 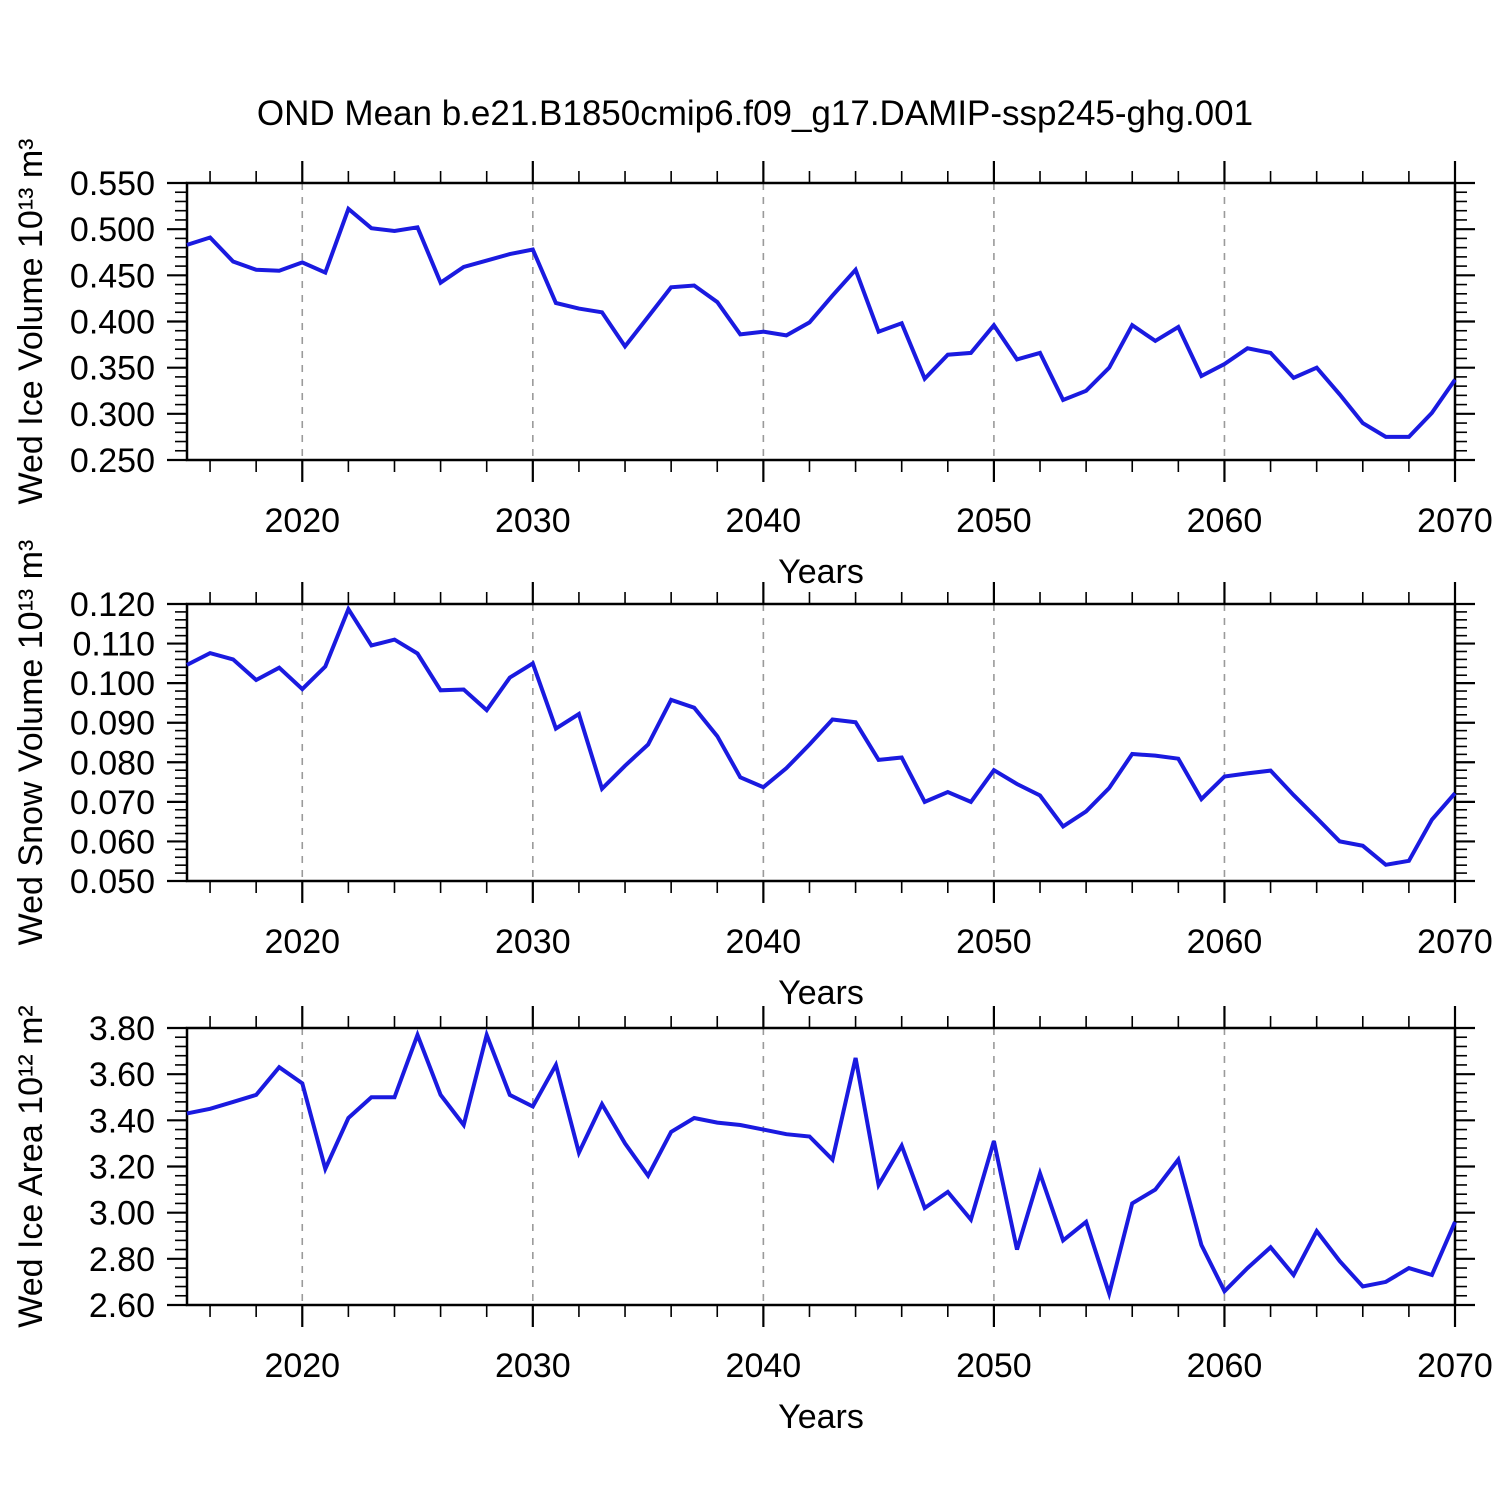 What do you see at coordinates (112, 684) in the screenshot?
I see `y-tick-label: 0.100` at bounding box center [112, 684].